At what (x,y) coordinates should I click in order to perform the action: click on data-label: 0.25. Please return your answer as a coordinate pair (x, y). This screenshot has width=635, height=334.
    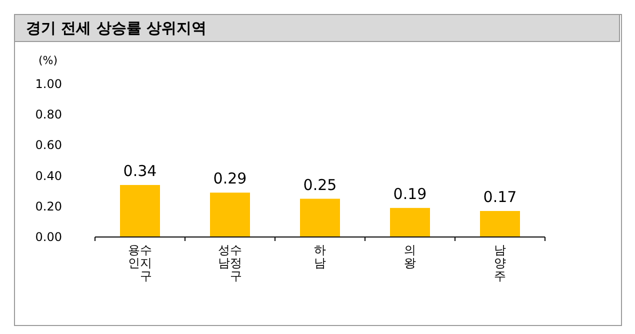
    Looking at the image, I should click on (320, 185).